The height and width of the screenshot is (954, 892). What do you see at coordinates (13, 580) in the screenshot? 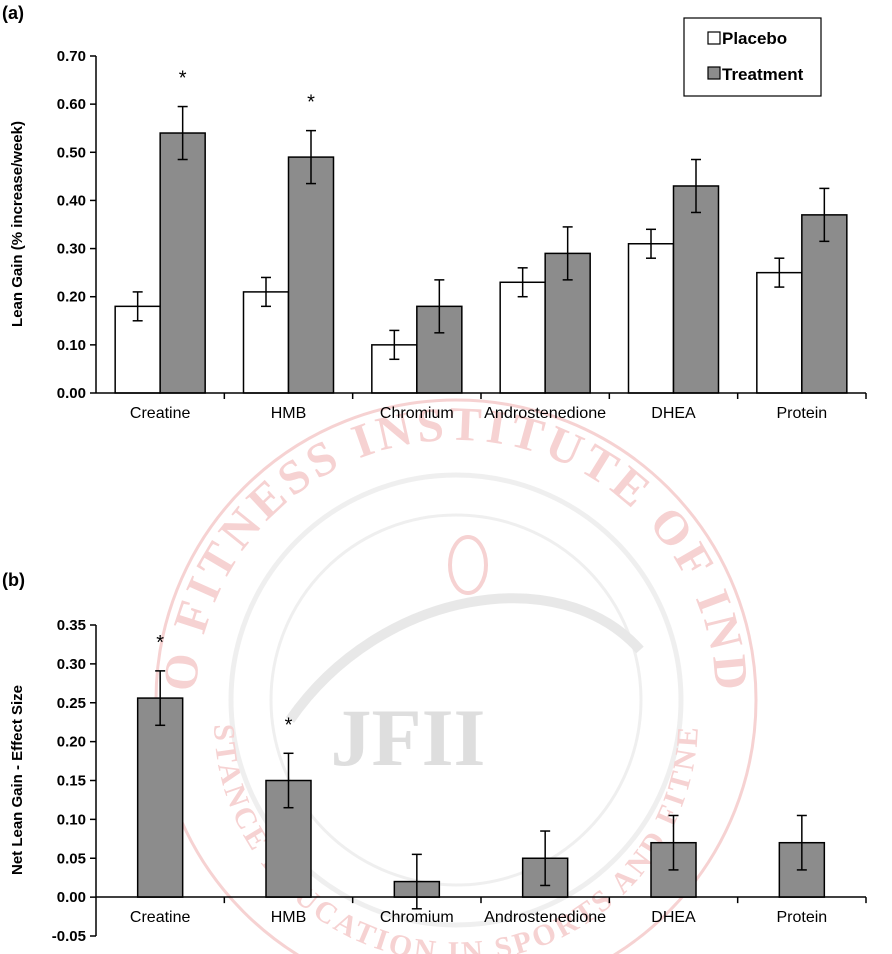
I see `panel-b-letter: (b)` at bounding box center [13, 580].